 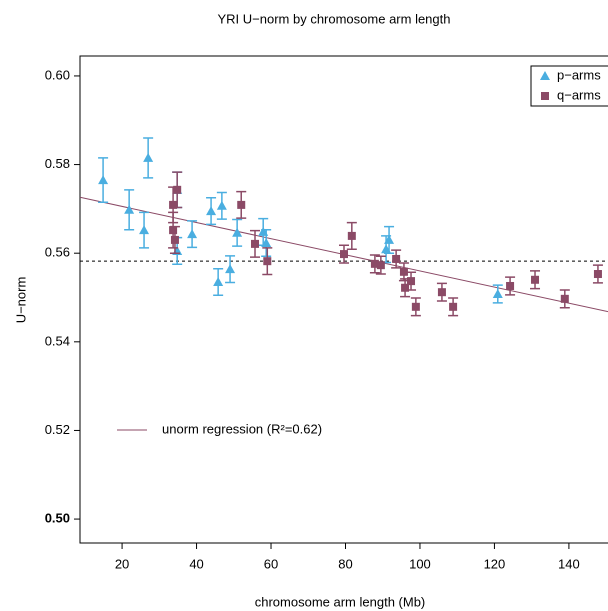 I want to click on x-tick-label: 100, so click(x=420, y=563).